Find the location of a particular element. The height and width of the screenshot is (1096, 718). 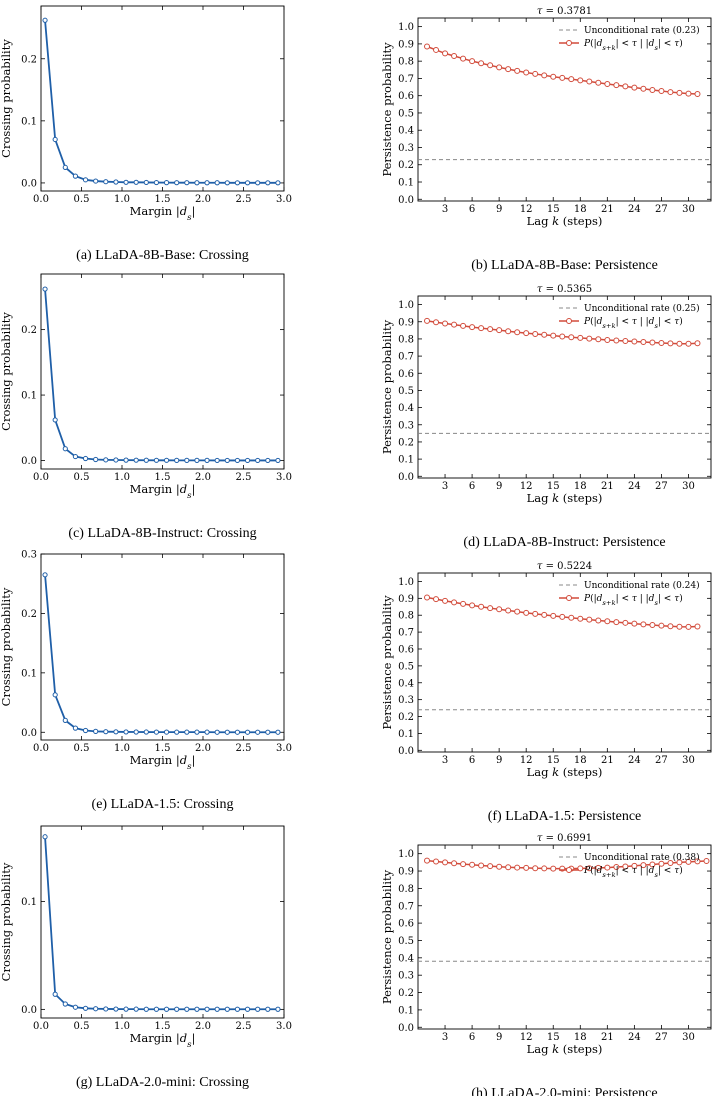

y-tick-label: 0.6 is located at coordinates (406, 649).